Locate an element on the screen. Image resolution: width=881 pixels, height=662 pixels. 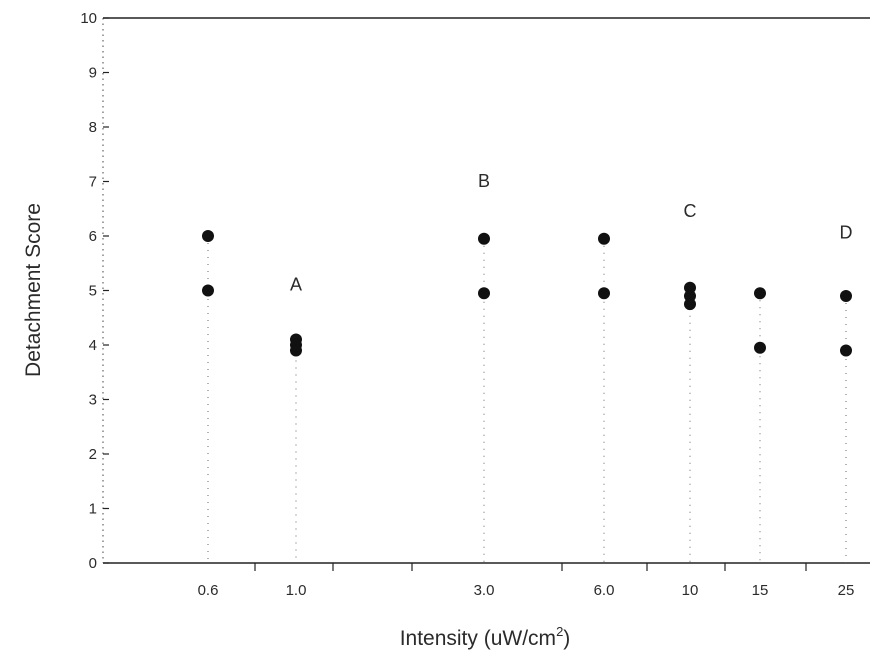
x-axis-title-superscript: 2 is located at coordinates (559, 631).